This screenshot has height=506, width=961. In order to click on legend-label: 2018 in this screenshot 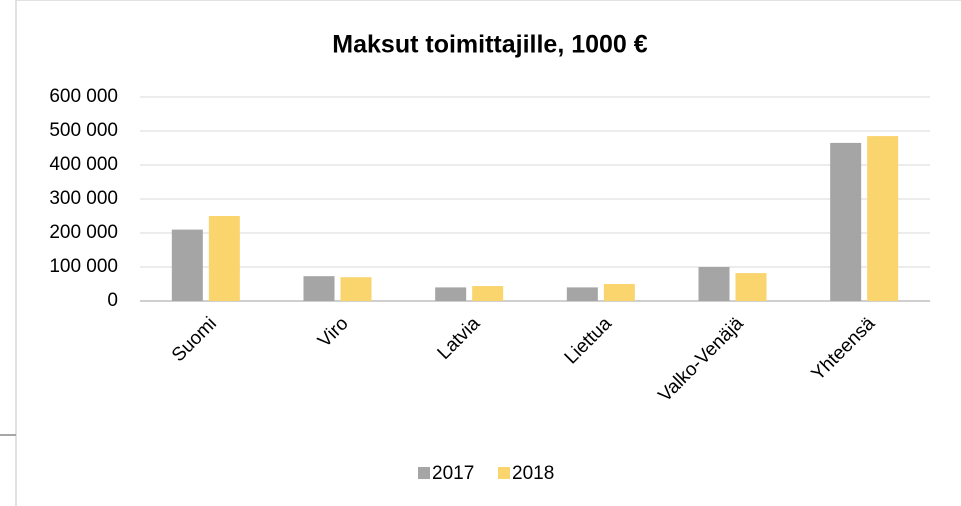, I will do `click(533, 473)`.